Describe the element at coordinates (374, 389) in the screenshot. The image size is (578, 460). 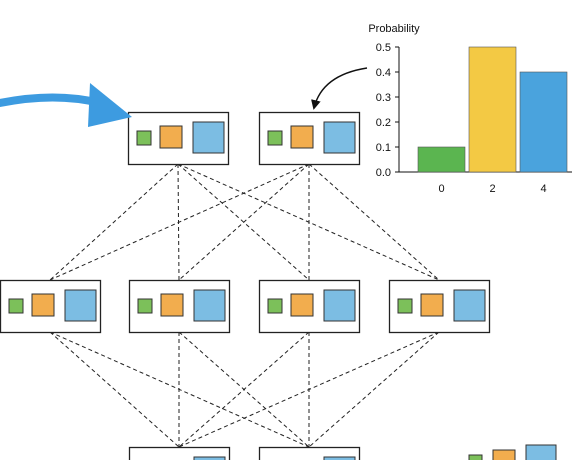
I see `edge-m4-b2` at that location.